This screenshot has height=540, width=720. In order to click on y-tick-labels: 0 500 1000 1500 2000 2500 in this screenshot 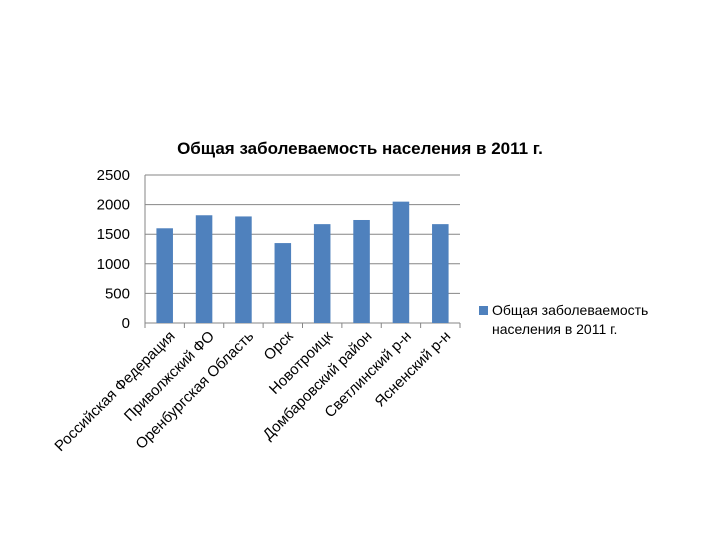, I will do `click(113, 249)`.